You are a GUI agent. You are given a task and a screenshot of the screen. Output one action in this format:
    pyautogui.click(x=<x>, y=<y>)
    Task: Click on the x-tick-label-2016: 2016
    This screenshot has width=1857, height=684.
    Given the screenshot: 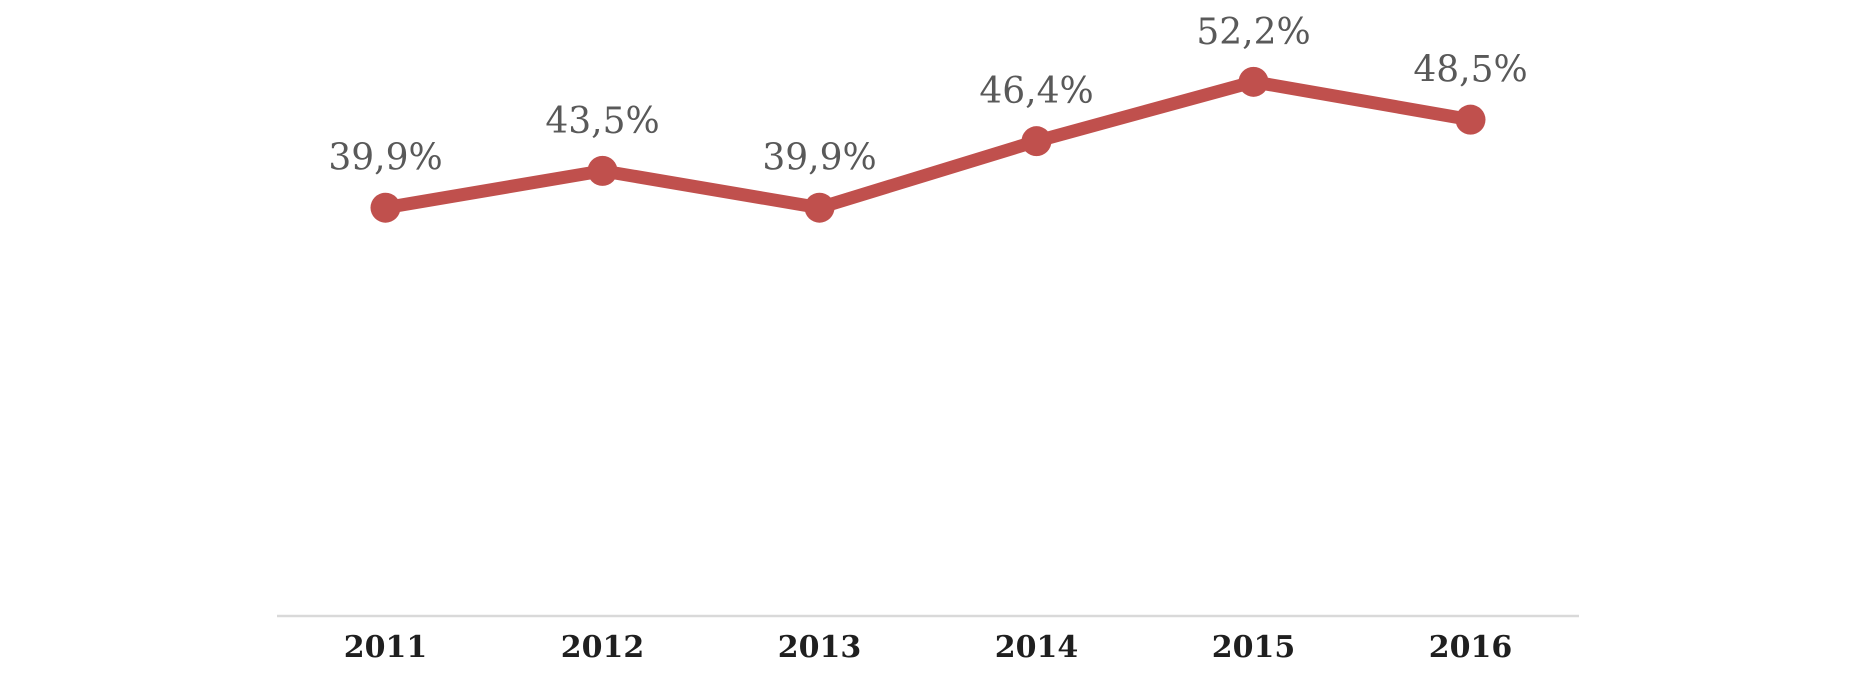 What is the action you would take?
    pyautogui.click(x=1471, y=647)
    